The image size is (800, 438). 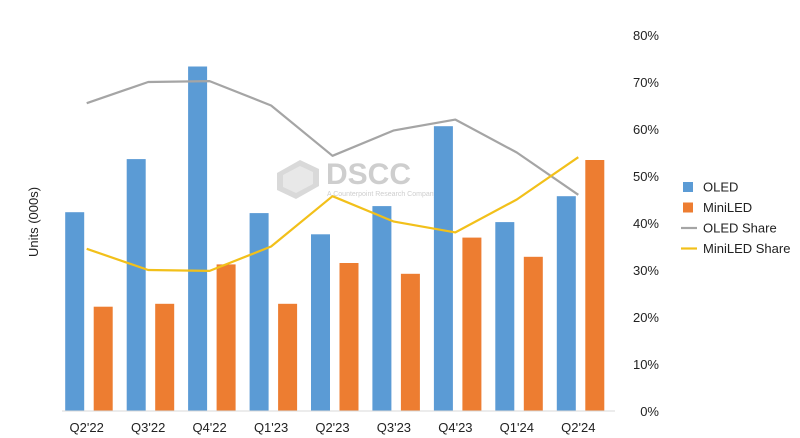 I want to click on x-tick-label: Q2'23, so click(x=332, y=427).